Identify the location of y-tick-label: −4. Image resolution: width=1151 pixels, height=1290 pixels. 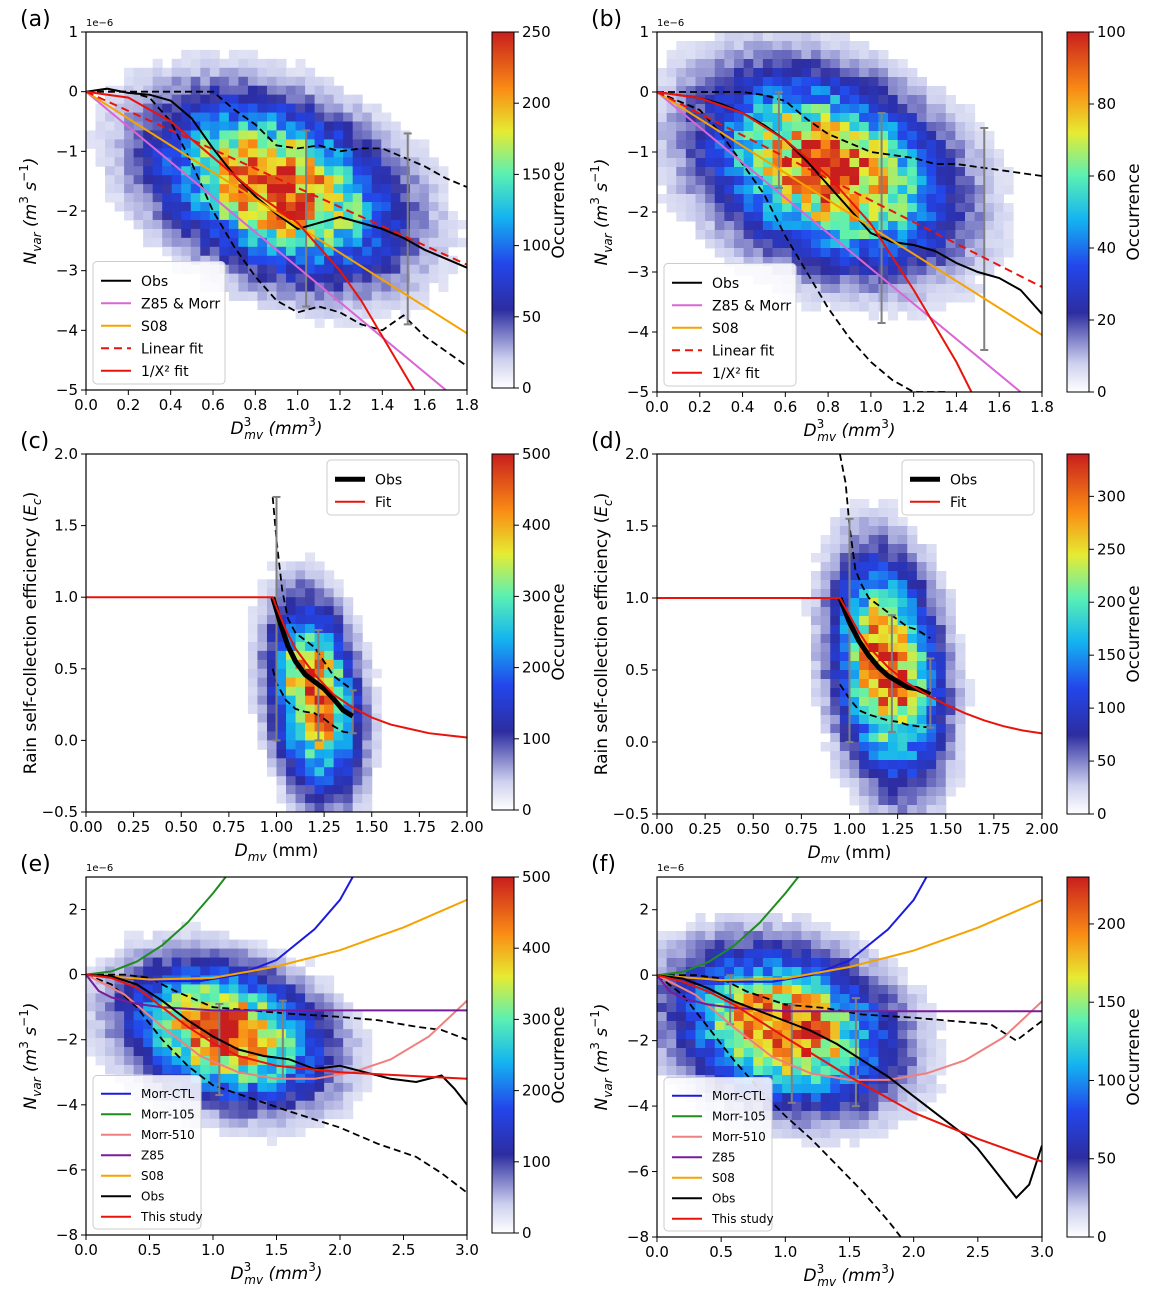
(638, 1106).